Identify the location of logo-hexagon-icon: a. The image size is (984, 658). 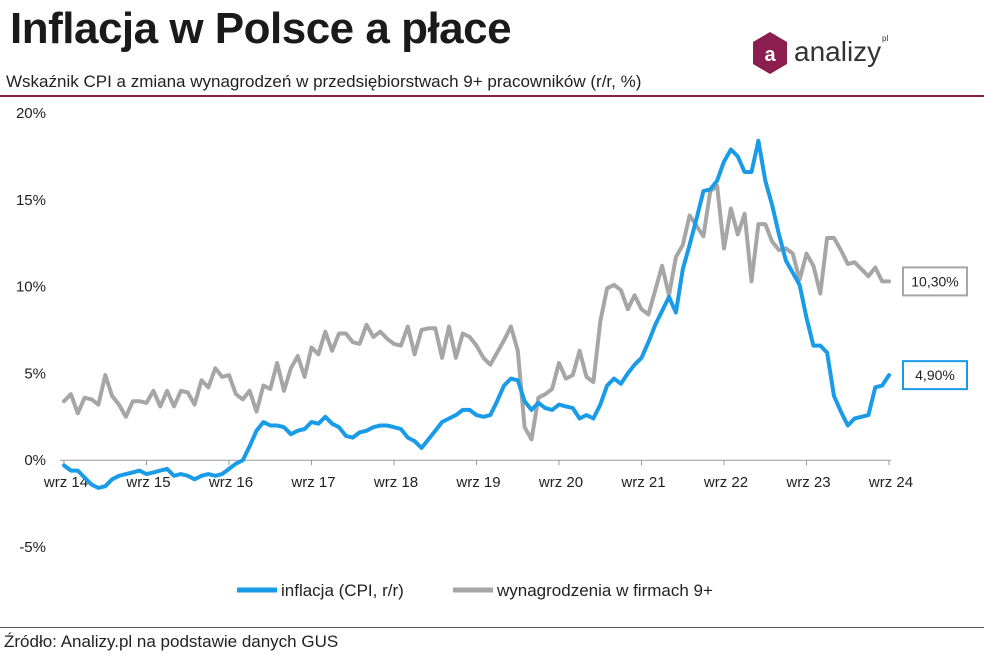
(770, 53).